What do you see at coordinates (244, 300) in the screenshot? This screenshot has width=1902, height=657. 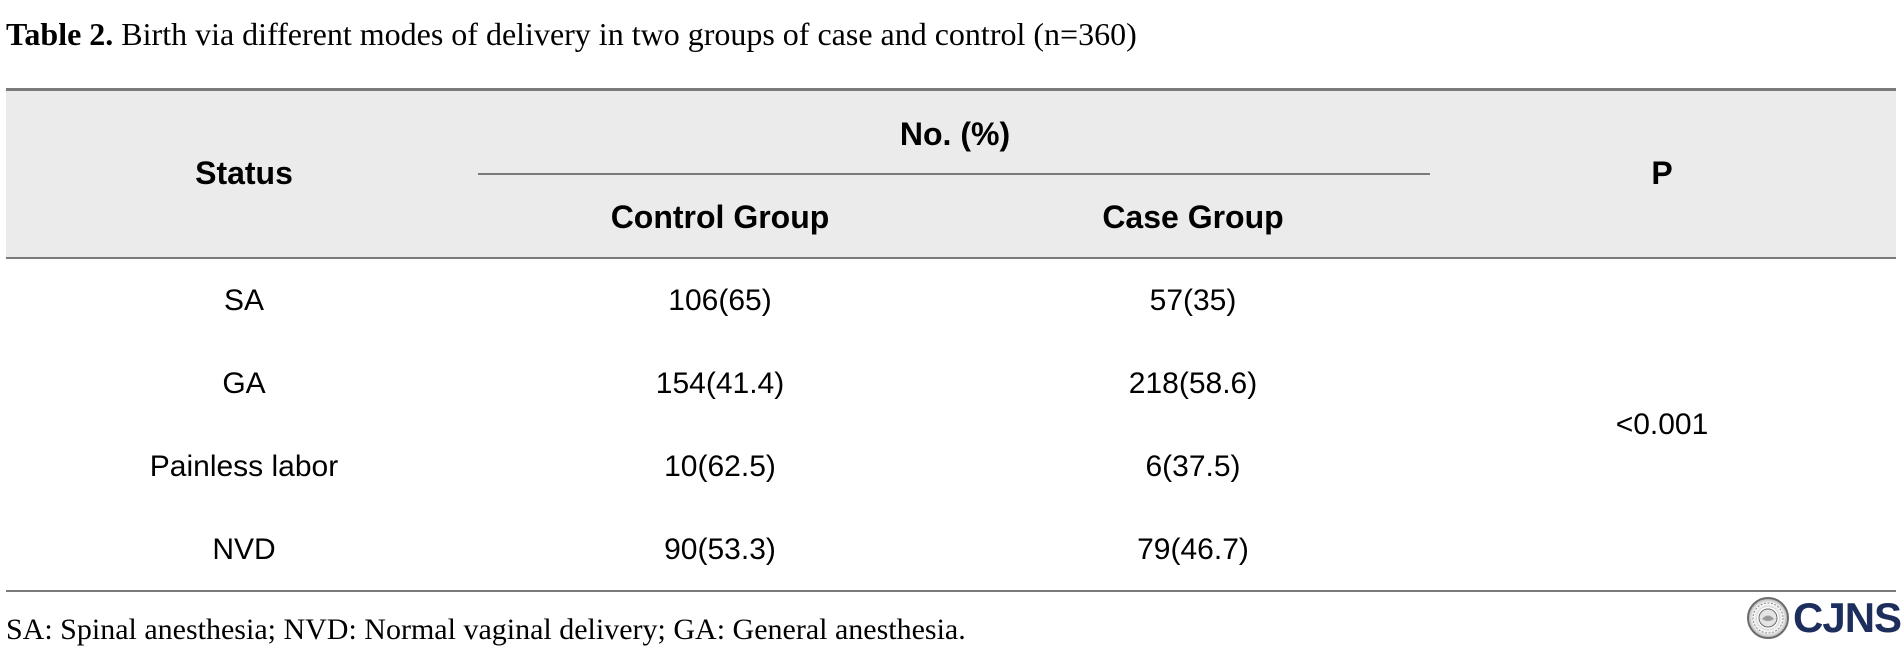 I see `row-status: SA` at bounding box center [244, 300].